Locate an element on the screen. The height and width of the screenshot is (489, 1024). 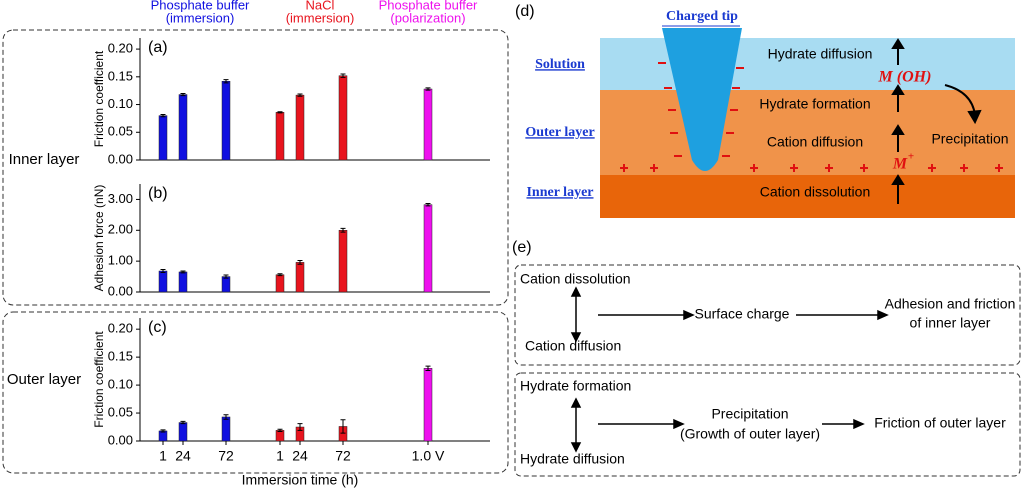
row-label: Outer layer is located at coordinates (44, 379).